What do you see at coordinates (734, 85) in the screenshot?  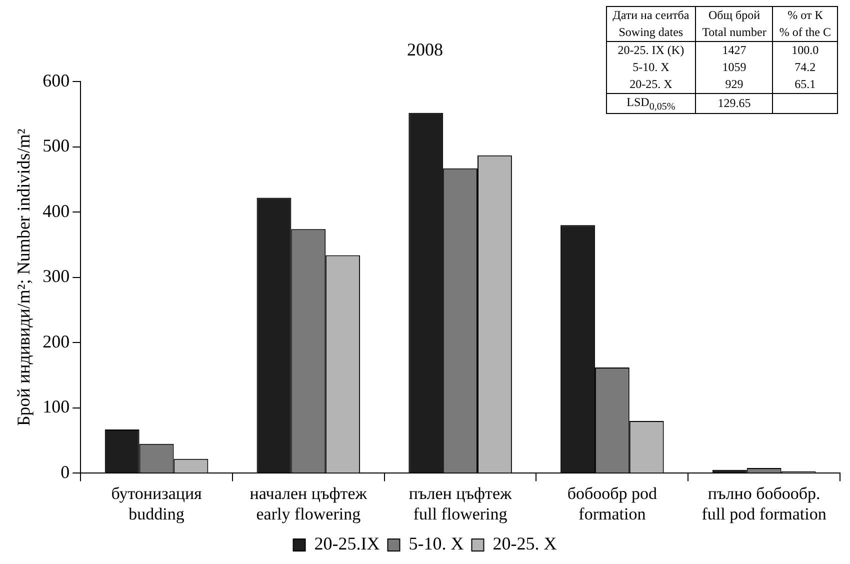 I see `annotation: 929` at bounding box center [734, 85].